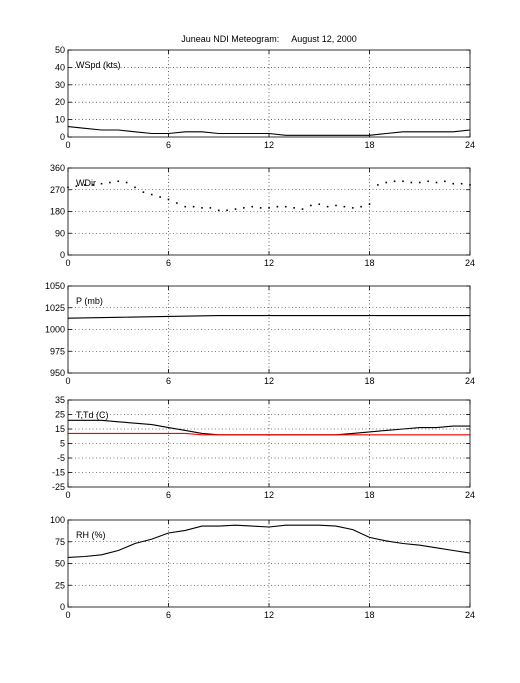 The image size is (520, 683). Describe the element at coordinates (60, 542) in the screenshot. I see `y-tick-label: 75` at that location.